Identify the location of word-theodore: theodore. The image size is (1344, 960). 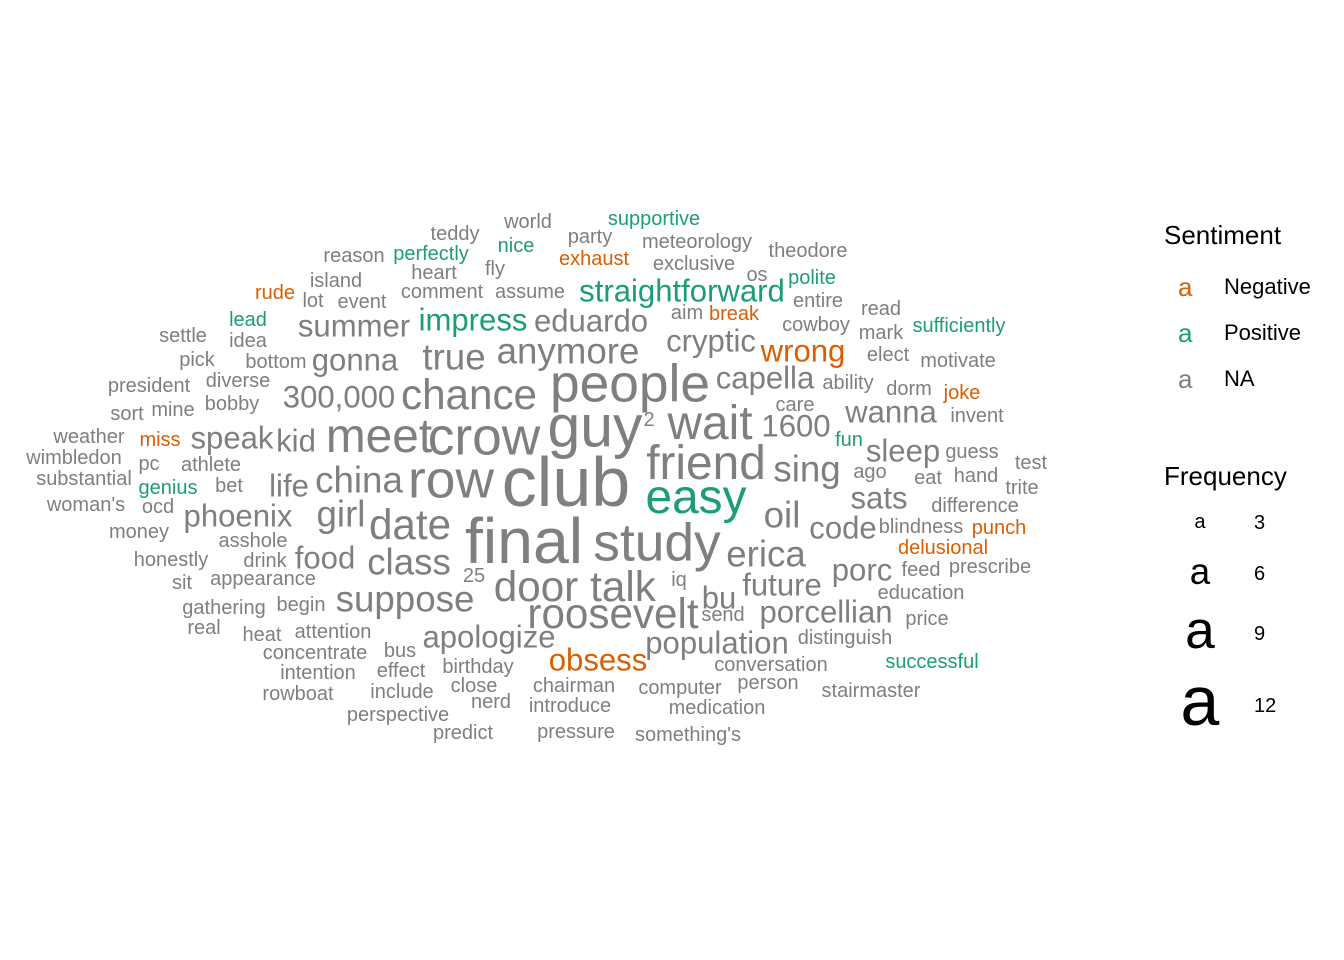
(808, 251).